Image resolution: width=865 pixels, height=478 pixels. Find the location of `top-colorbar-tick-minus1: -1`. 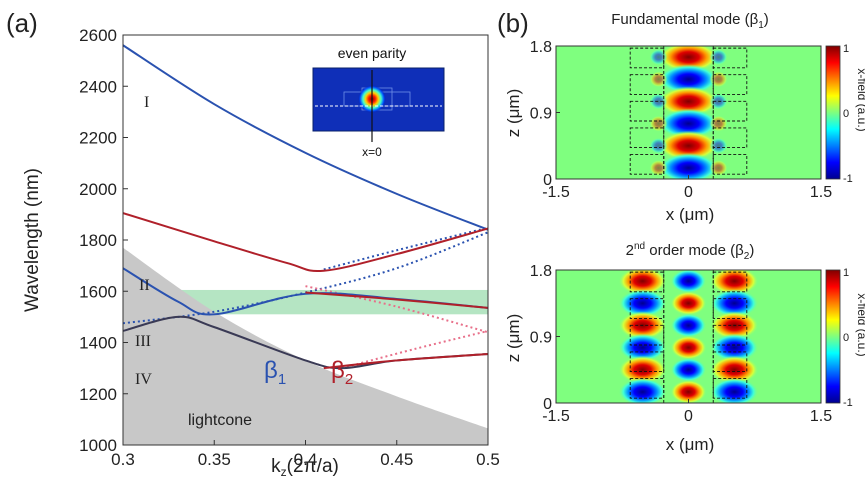

top-colorbar-tick-minus1: -1 is located at coordinates (848, 179).